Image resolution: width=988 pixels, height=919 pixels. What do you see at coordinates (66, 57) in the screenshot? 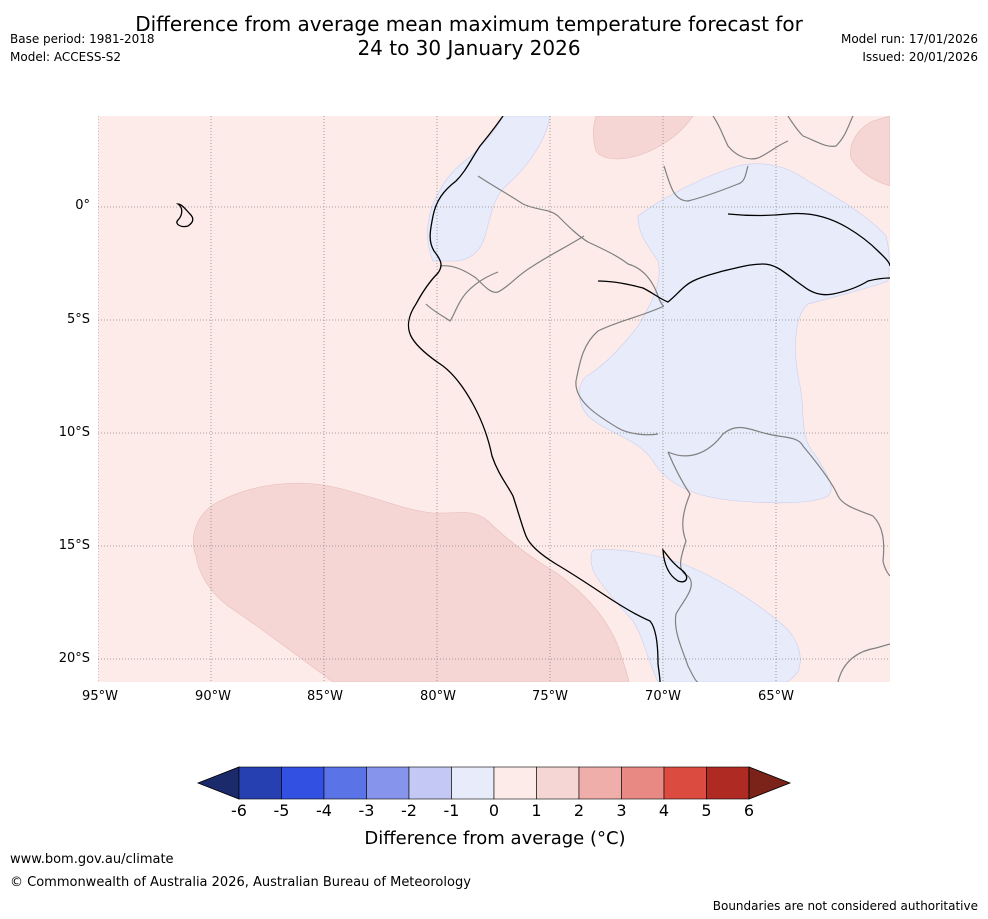
I see `model-name: Model: ACCESS-S2` at bounding box center [66, 57].